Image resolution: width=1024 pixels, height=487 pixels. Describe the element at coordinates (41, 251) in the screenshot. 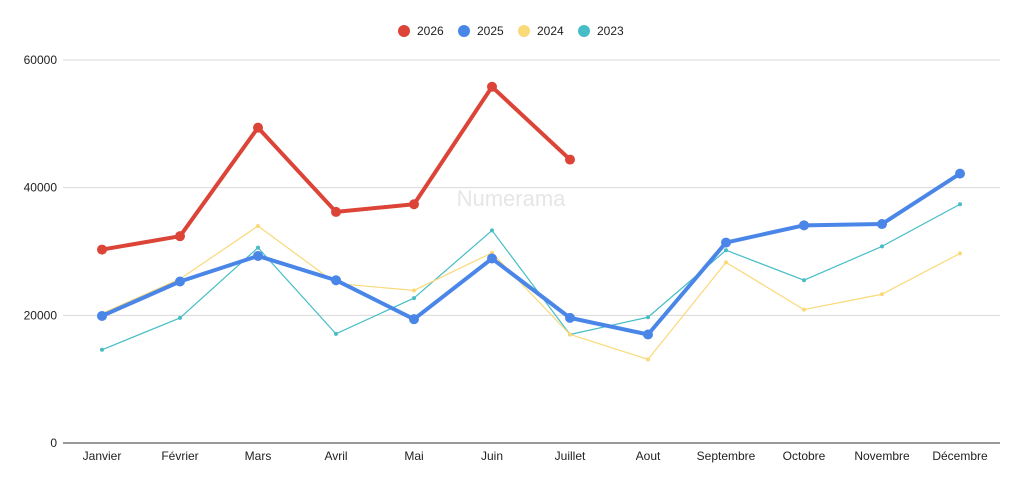

I see `y-axis-ticks: 0 20000 40000 60000` at that location.